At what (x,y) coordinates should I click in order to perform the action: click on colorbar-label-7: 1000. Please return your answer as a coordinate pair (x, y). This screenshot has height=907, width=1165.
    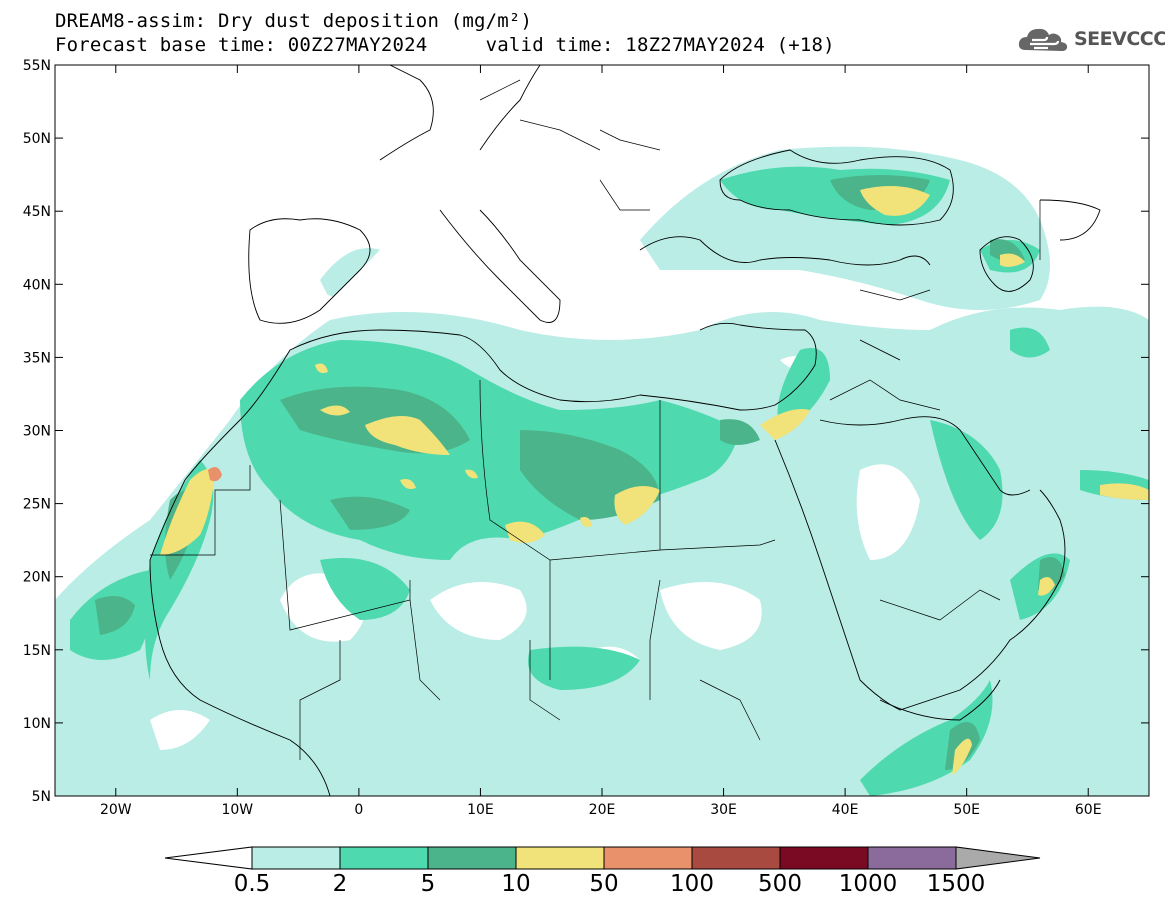
    Looking at the image, I should click on (868, 884).